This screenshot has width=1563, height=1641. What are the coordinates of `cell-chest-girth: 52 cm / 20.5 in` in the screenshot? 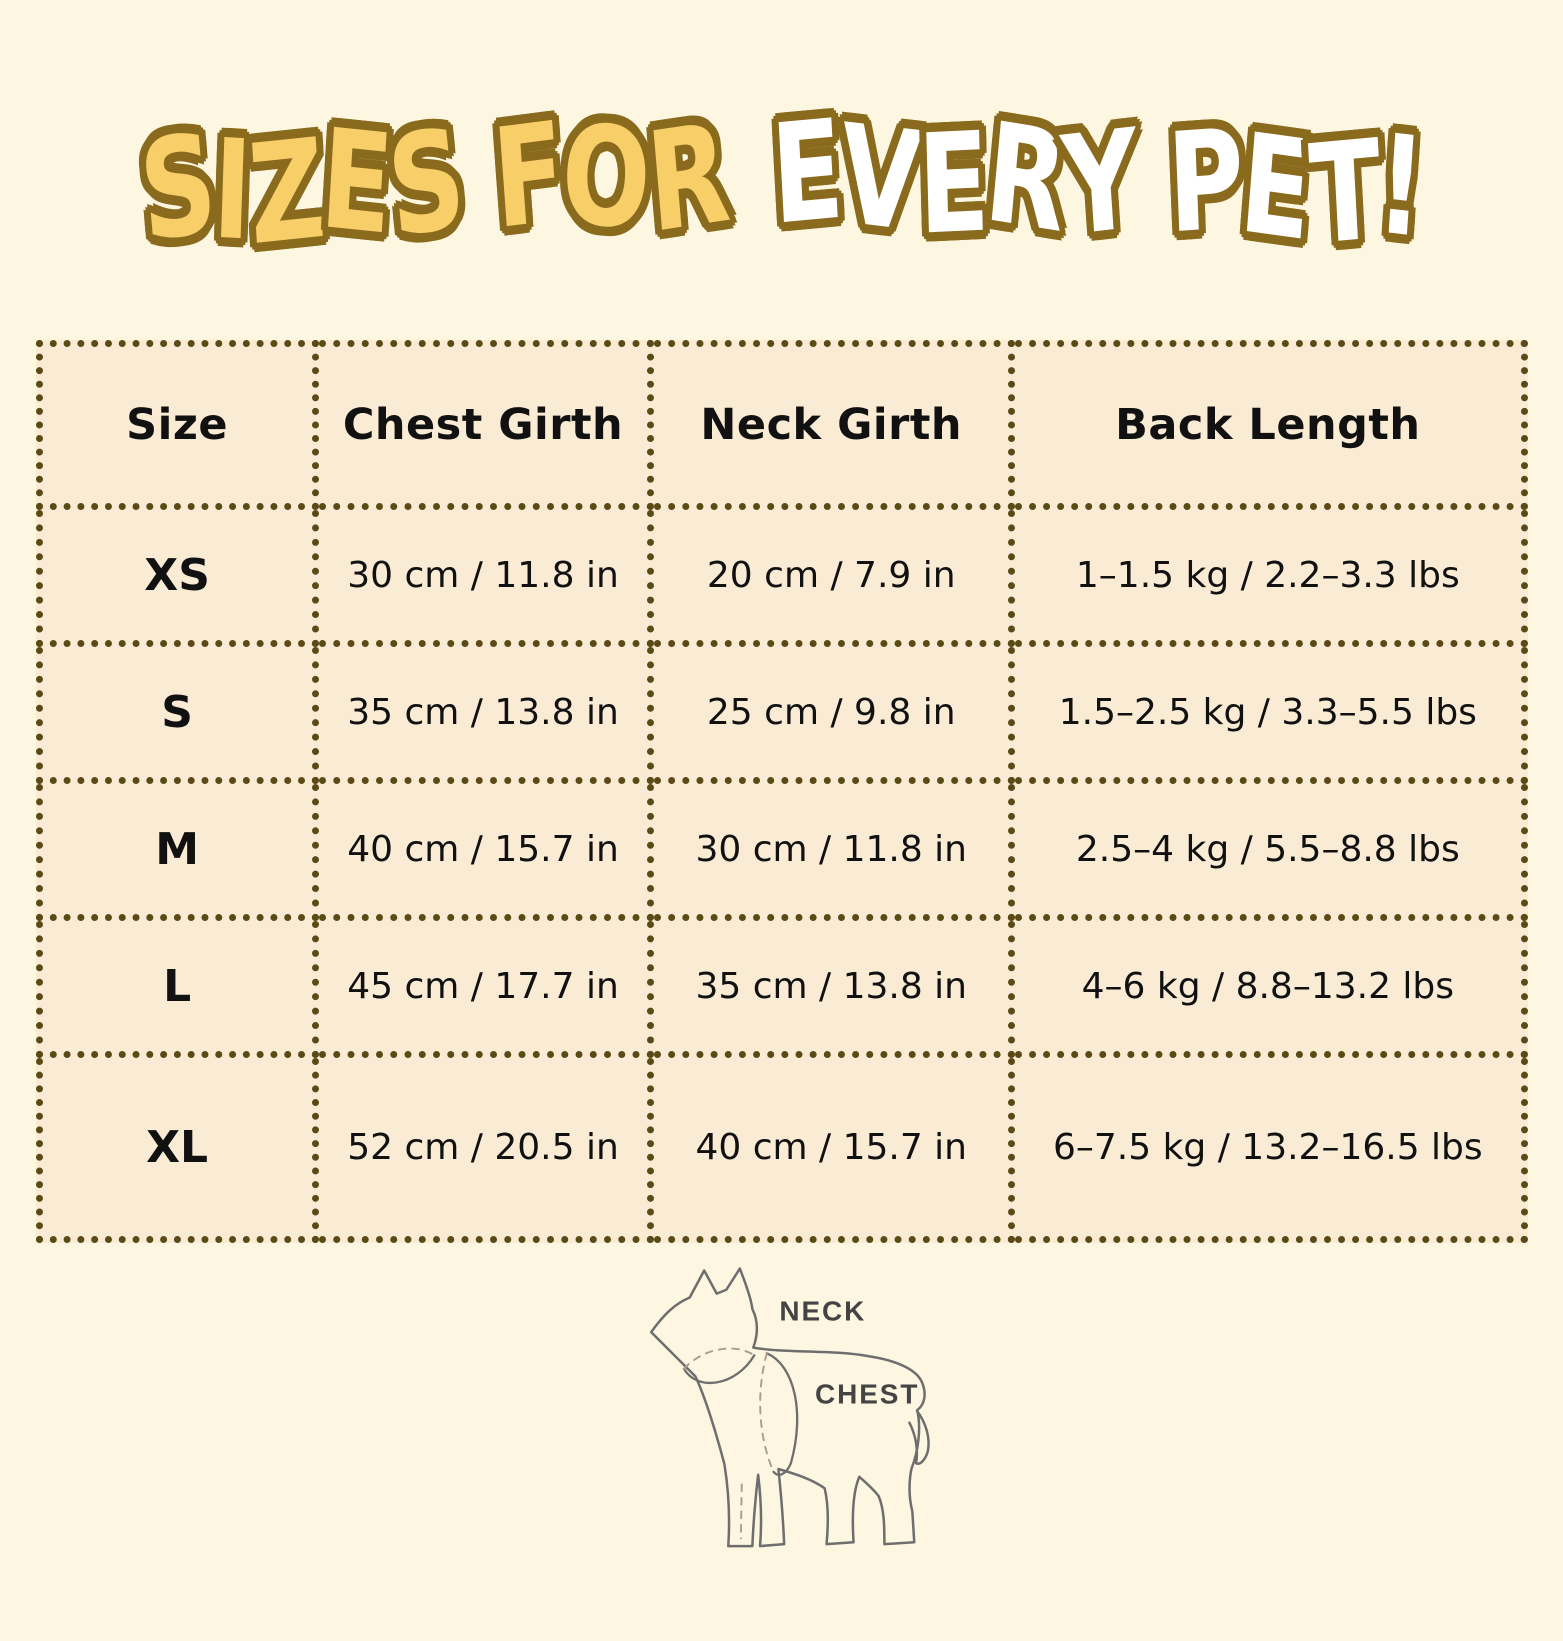 It's located at (483, 1147).